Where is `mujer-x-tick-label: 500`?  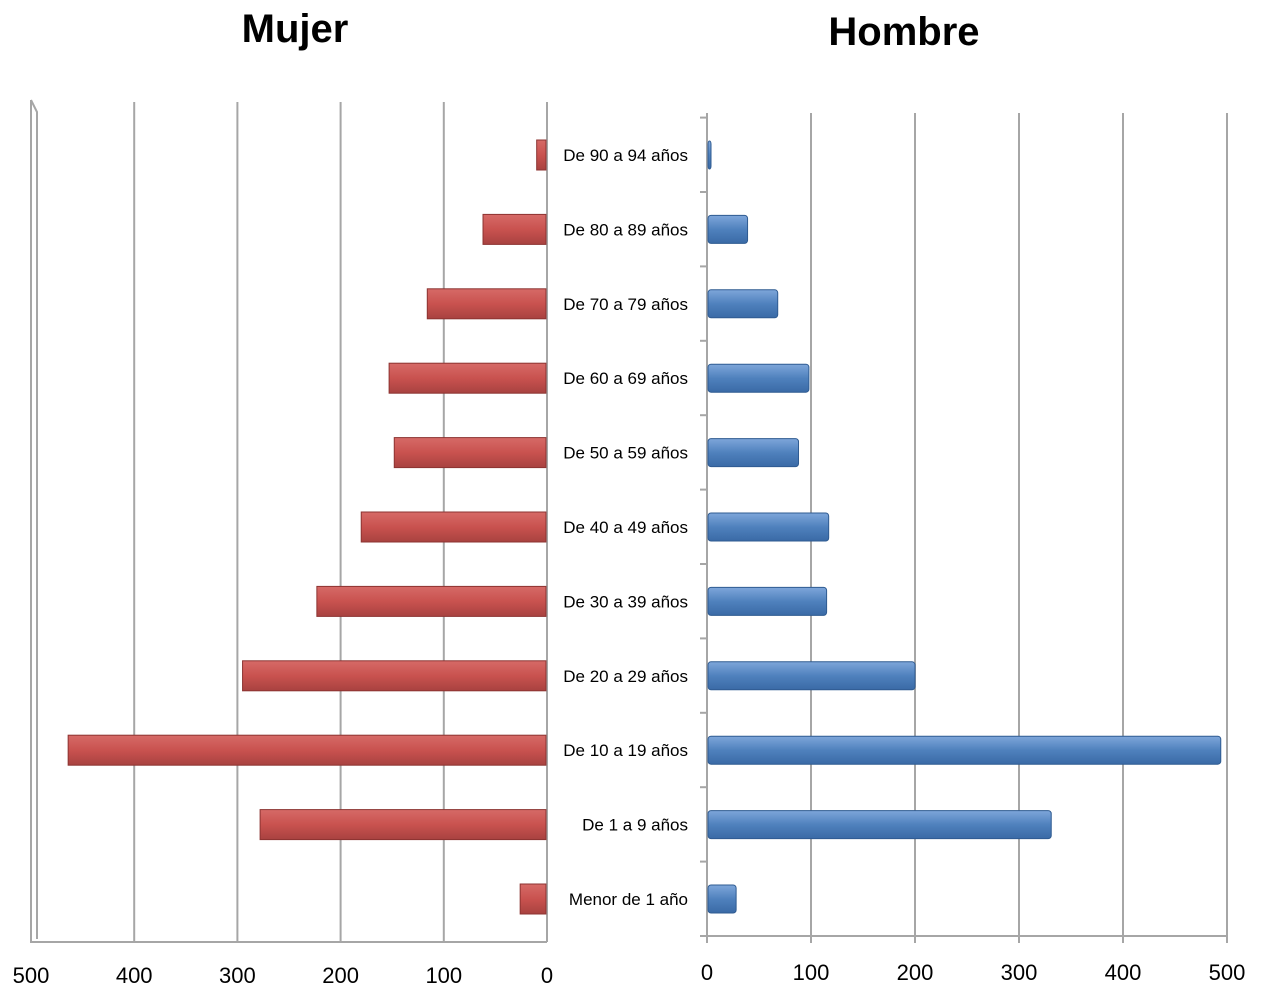
mujer-x-tick-label: 500 is located at coordinates (31, 974).